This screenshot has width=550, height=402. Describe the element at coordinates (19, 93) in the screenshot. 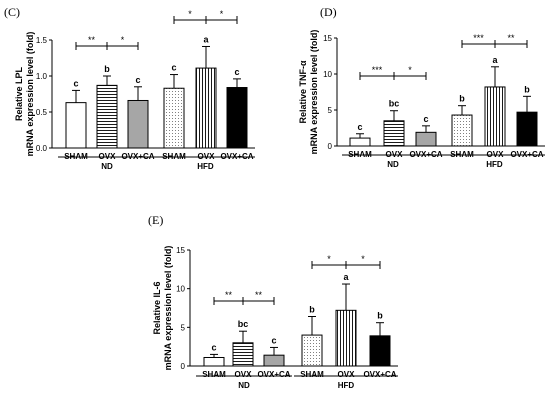

I see `y-axis-label: Relative LPL` at that location.